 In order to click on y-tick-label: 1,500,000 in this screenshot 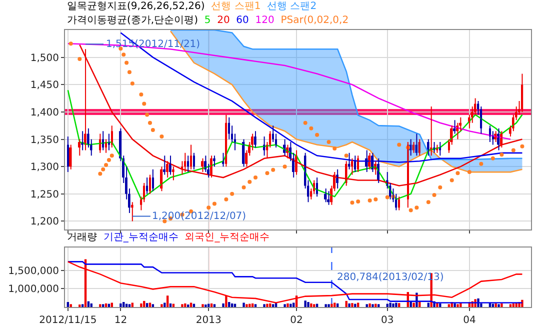, I will do `click(33, 272)`.